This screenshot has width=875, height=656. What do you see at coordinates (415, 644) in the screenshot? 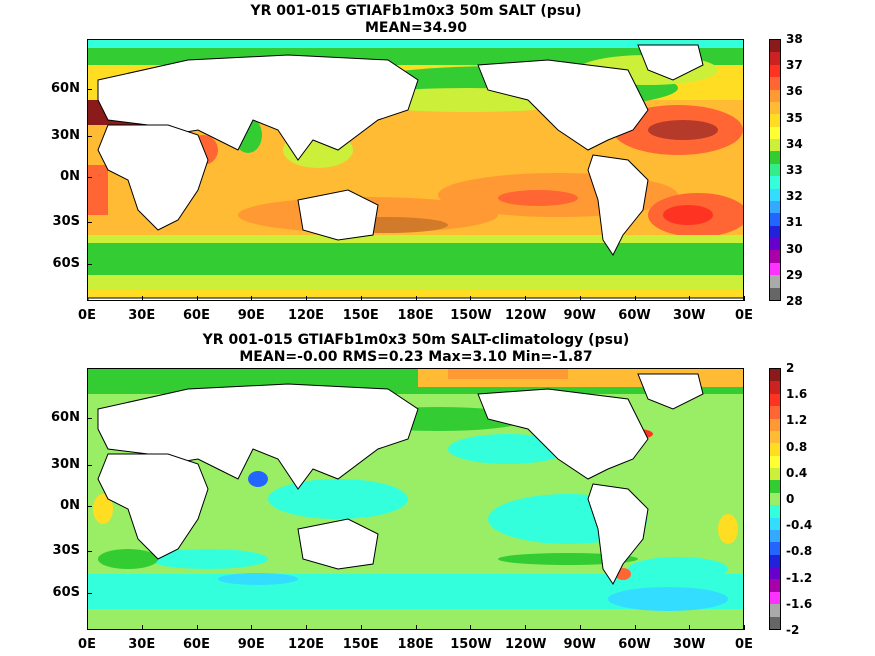
I see `x-axis-label: 180E` at bounding box center [415, 644].